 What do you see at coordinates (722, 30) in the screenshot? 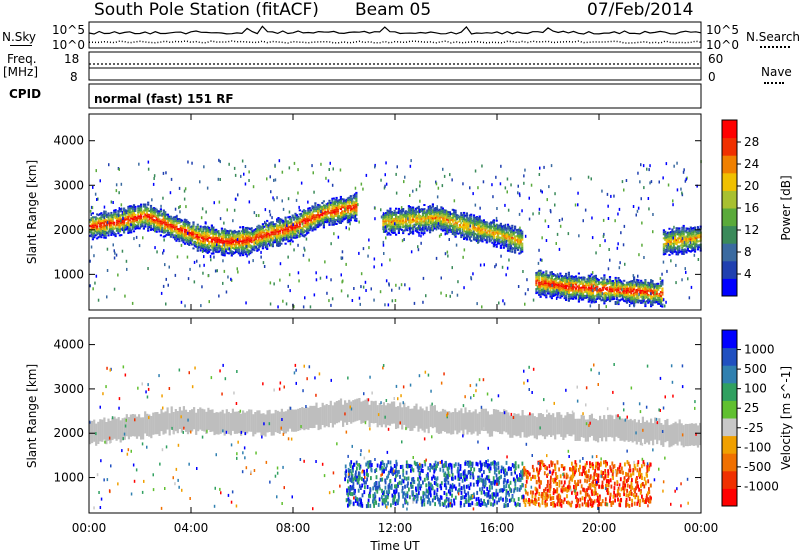
I see `noise-axis-top-right: 10^5` at bounding box center [722, 30].